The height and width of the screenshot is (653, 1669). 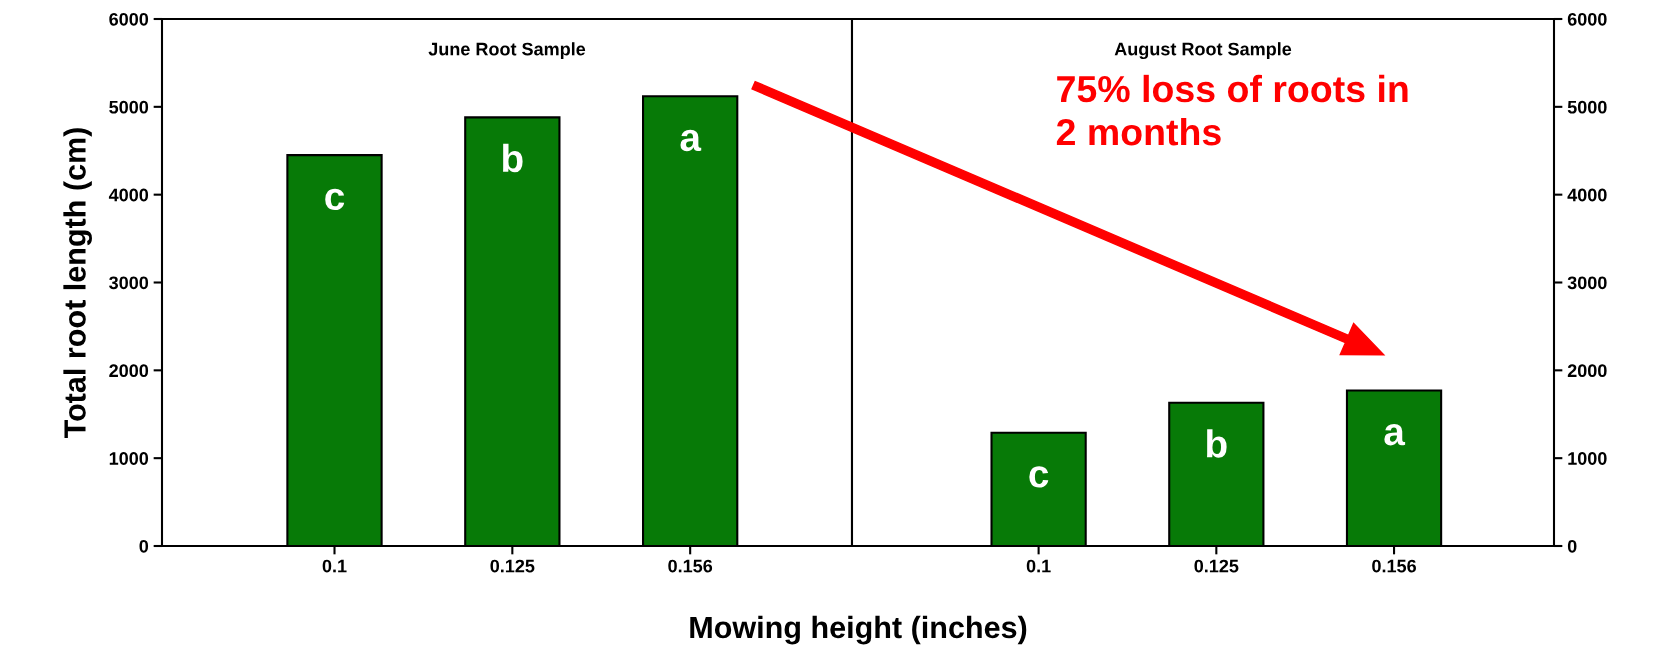 What do you see at coordinates (129, 19) in the screenshot?
I see `y-tick-label: 6000` at bounding box center [129, 19].